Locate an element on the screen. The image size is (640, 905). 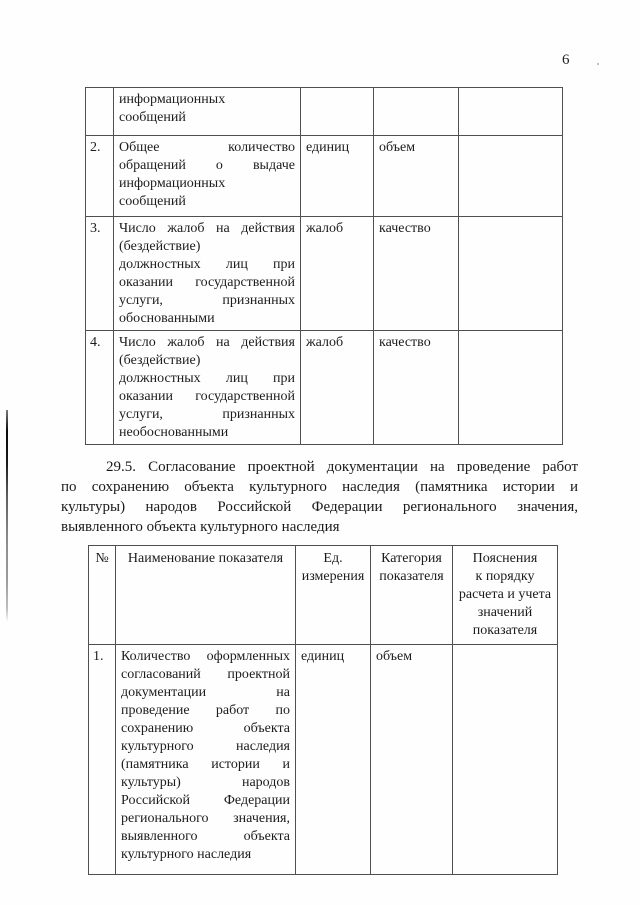
header-unit: Ед. измерения is located at coordinates (333, 595).